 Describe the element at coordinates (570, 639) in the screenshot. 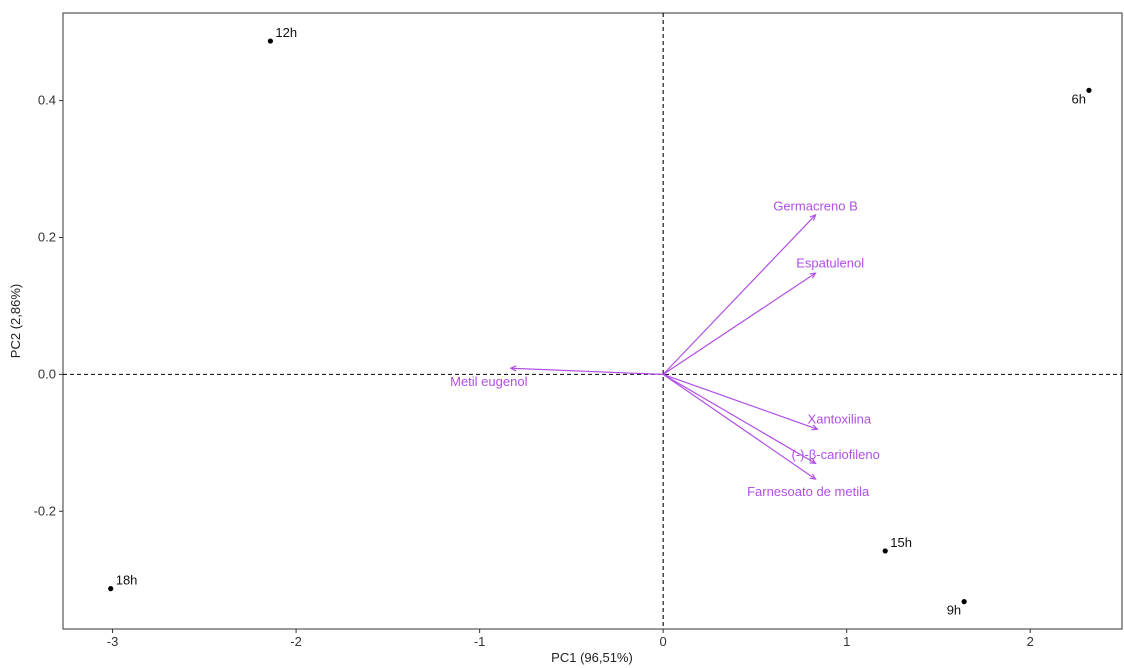

I see `x-axis-ticks: -3 -2 -1 0 1 2` at that location.